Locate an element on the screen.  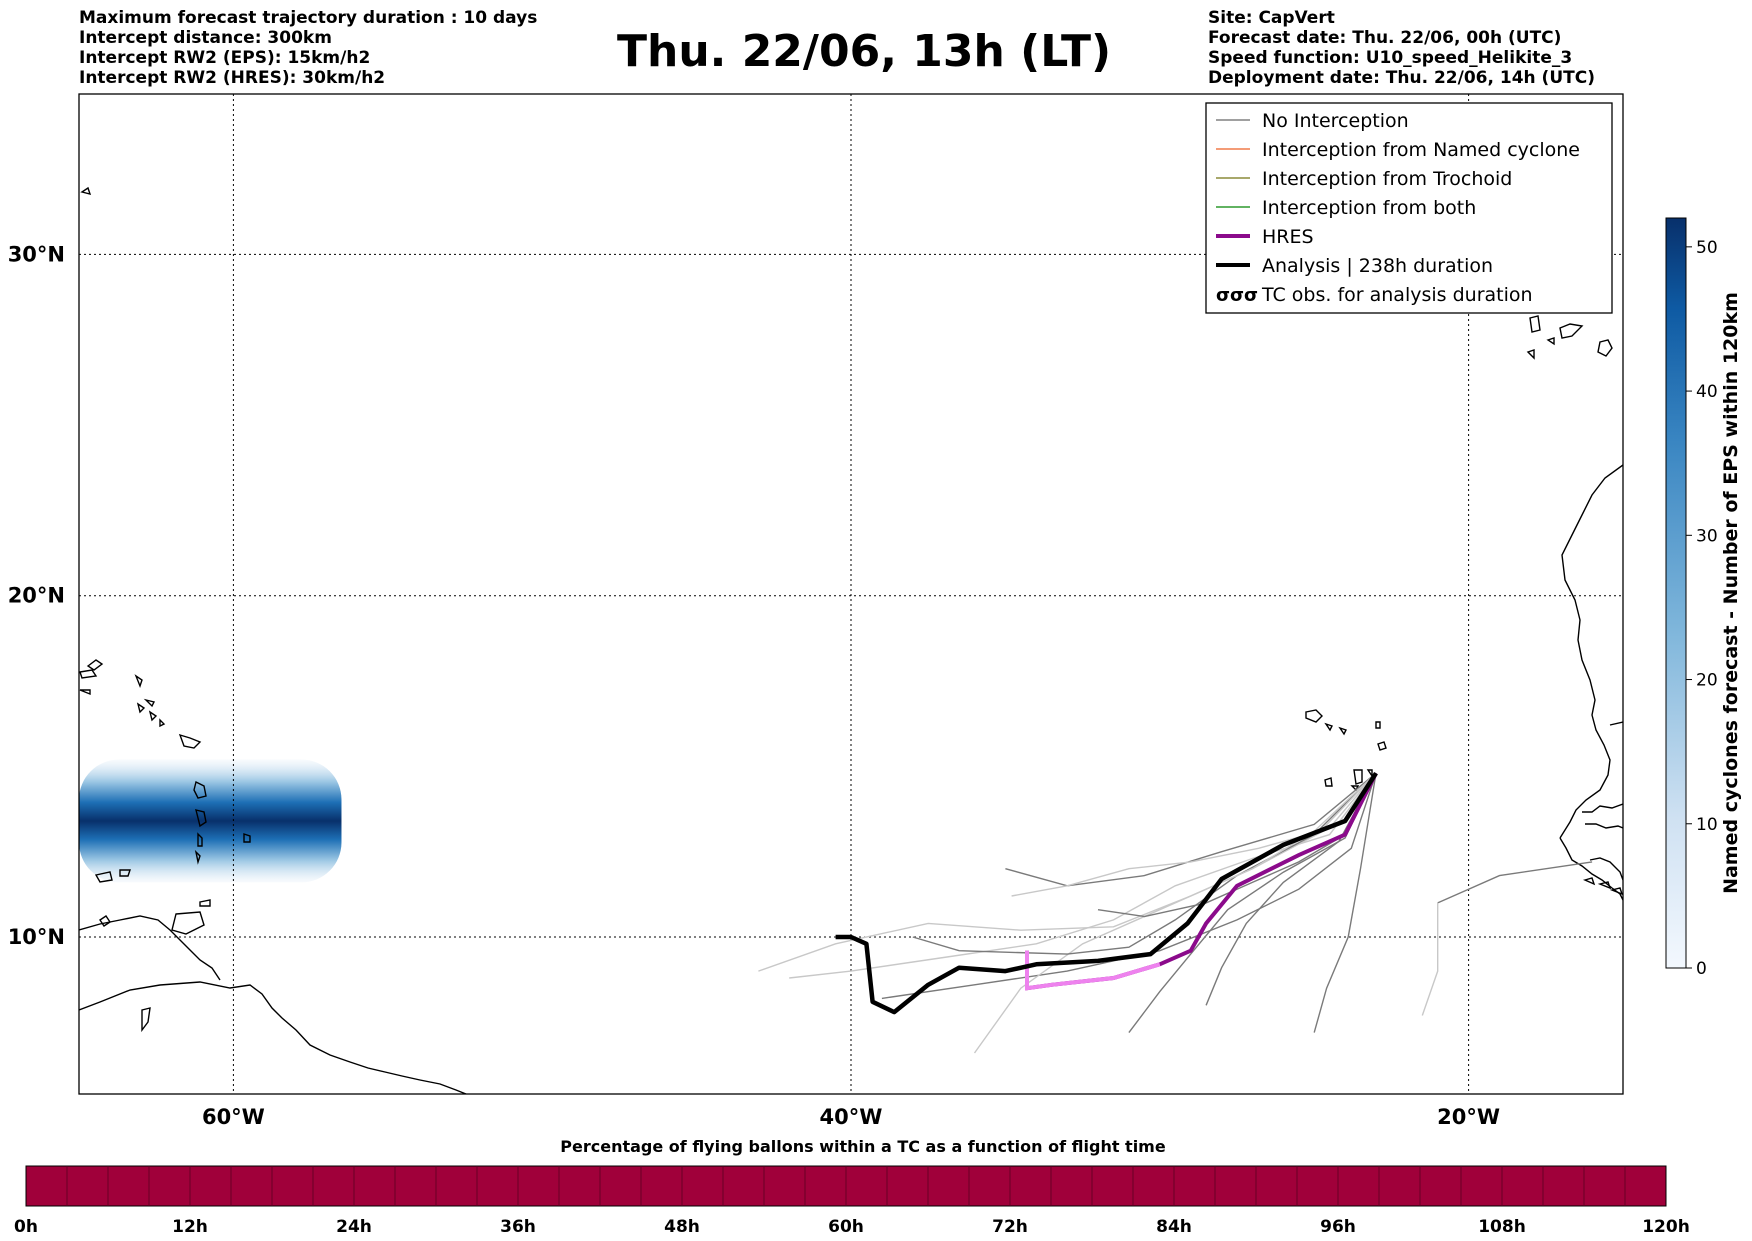
tobago-island is located at coordinates (205, 903).